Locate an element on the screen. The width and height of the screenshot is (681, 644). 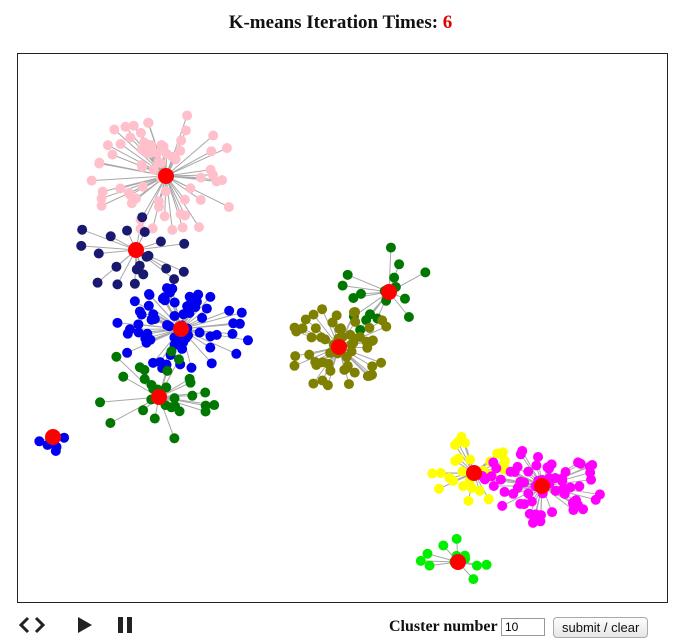
pause-icon is located at coordinates (125, 625).